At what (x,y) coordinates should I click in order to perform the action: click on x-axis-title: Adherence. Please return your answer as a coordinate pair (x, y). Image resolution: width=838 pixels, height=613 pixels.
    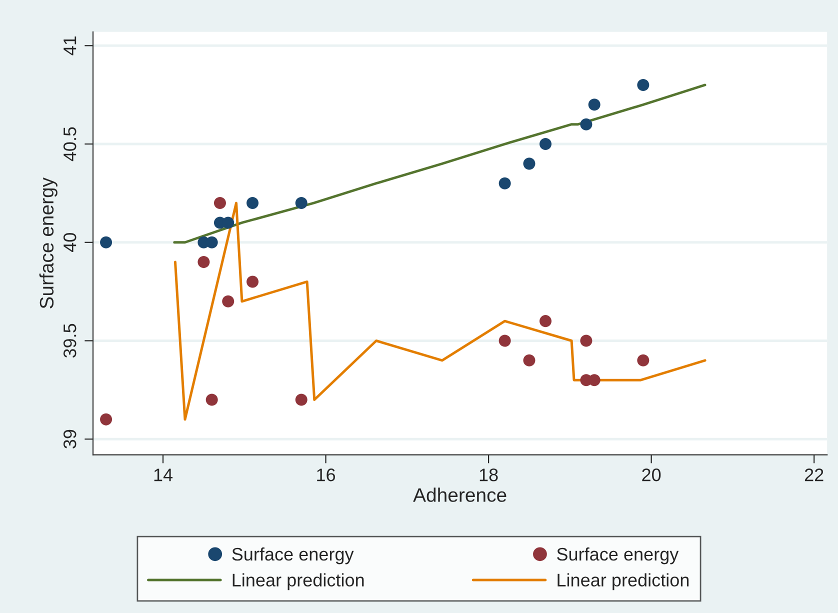
    Looking at the image, I should click on (459, 495).